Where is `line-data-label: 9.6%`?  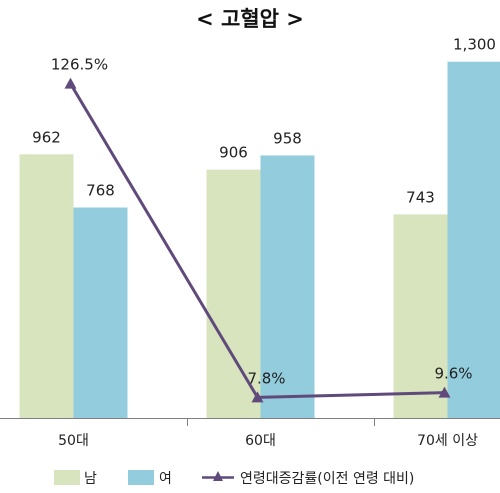 line-data-label: 9.6% is located at coordinates (453, 374).